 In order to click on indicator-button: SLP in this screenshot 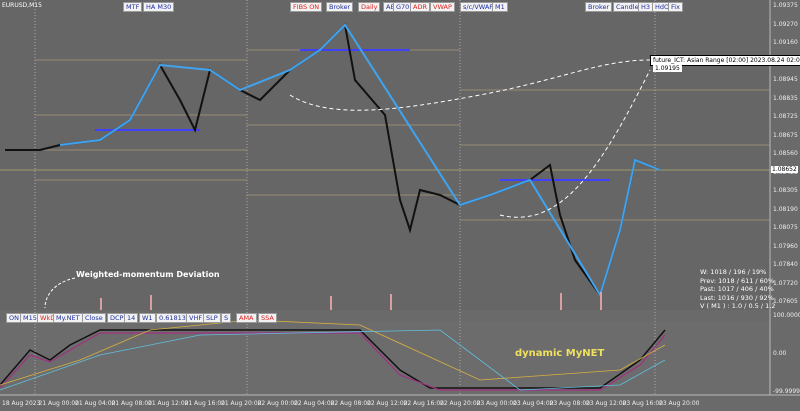, I will do `click(212, 318)`.